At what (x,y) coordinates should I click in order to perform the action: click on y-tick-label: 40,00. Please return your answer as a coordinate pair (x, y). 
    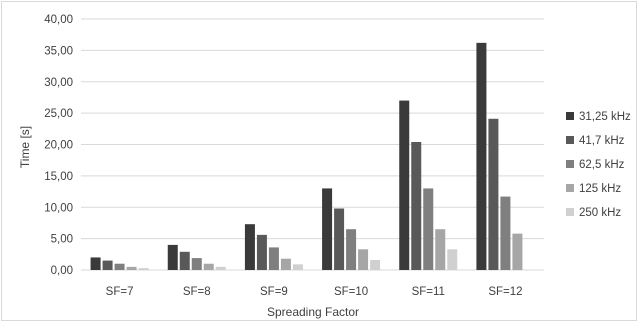
    Looking at the image, I should click on (58, 20).